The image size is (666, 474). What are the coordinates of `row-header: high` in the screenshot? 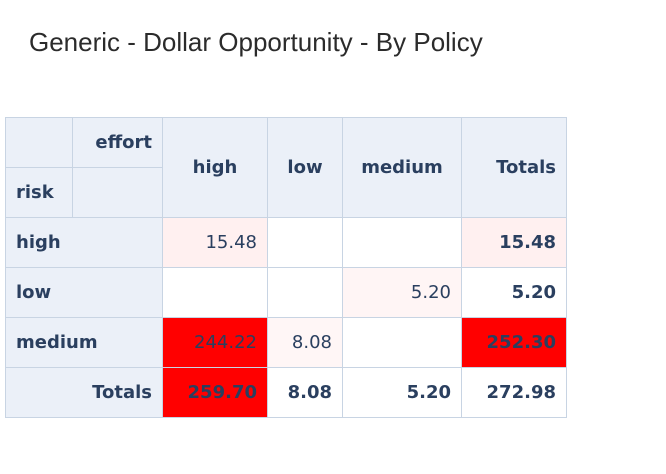 It's located at (84, 242).